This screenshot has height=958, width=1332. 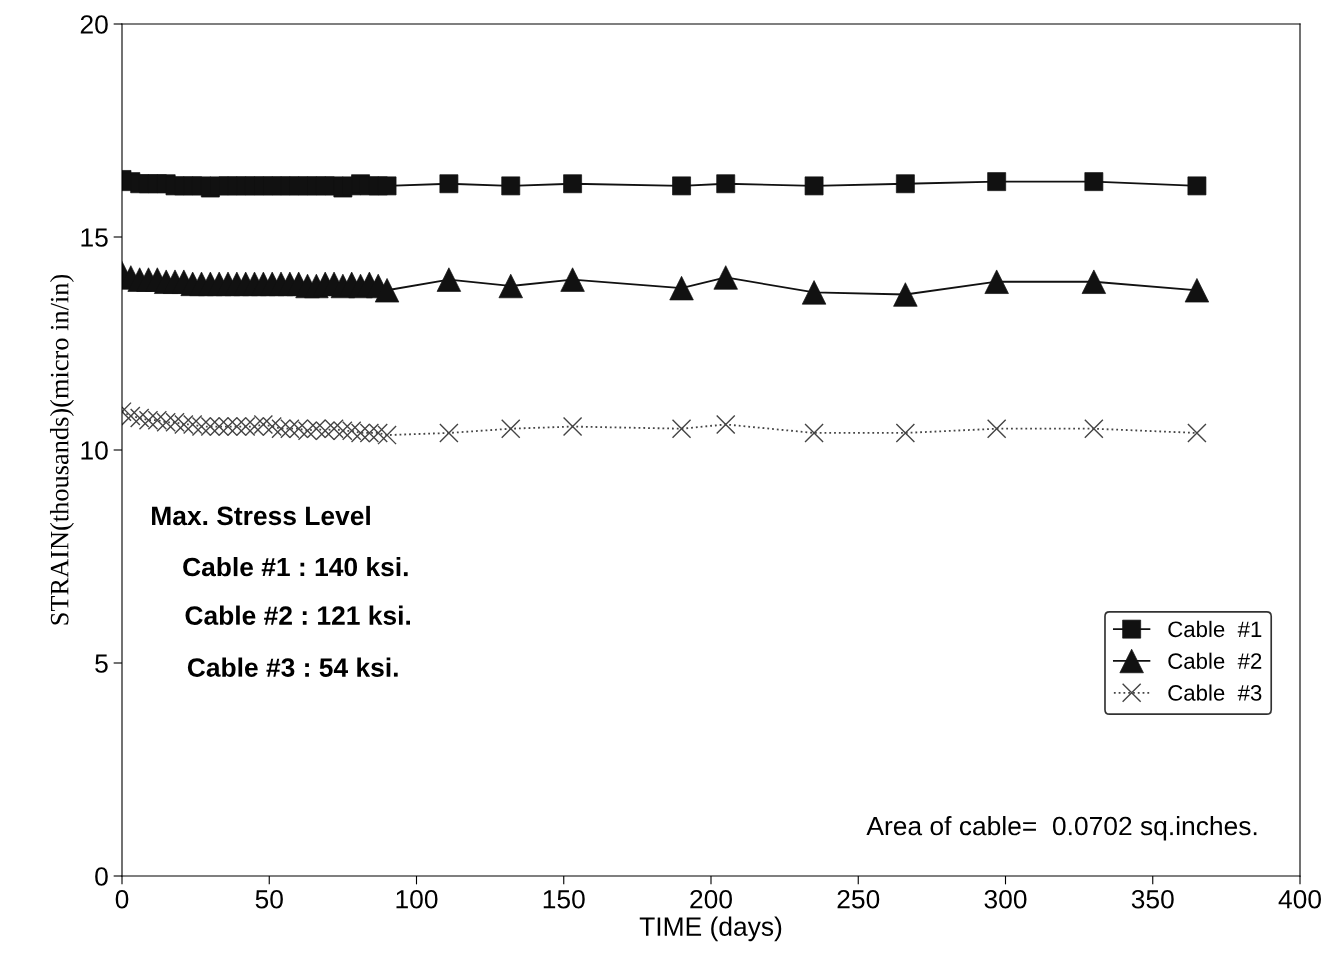 I want to click on x-tick-label: 250, so click(x=858, y=899).